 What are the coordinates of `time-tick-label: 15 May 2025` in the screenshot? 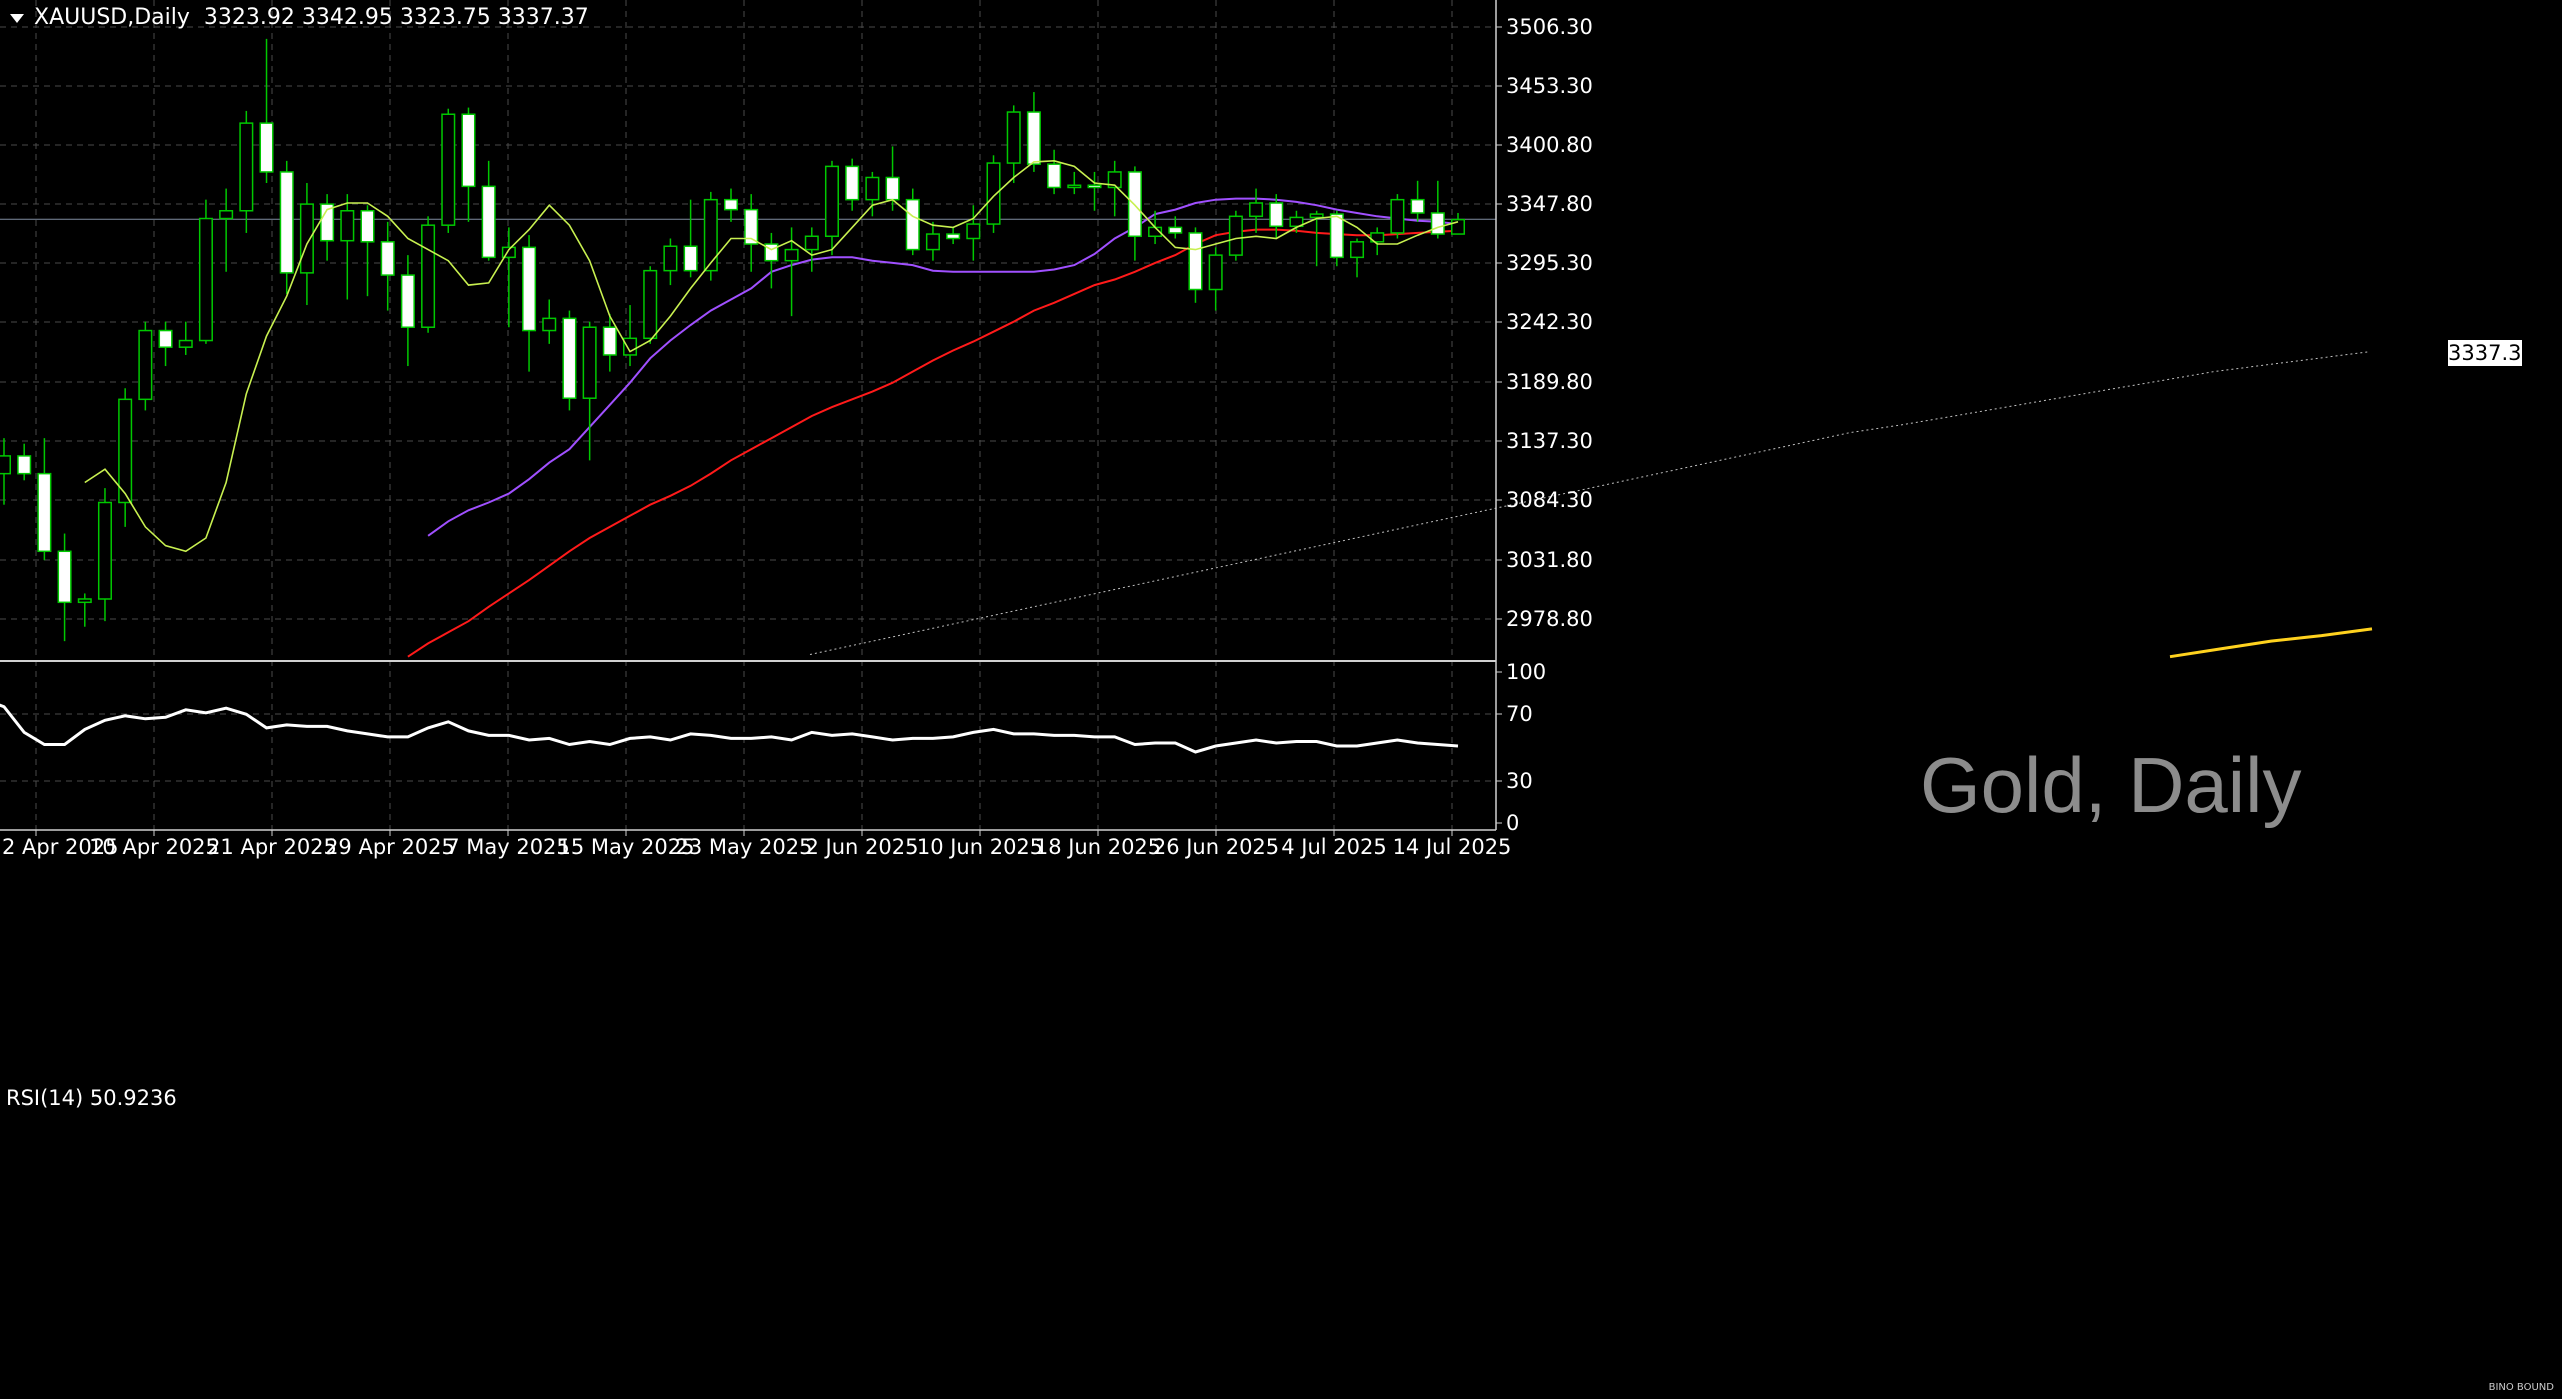 It's located at (626, 847).